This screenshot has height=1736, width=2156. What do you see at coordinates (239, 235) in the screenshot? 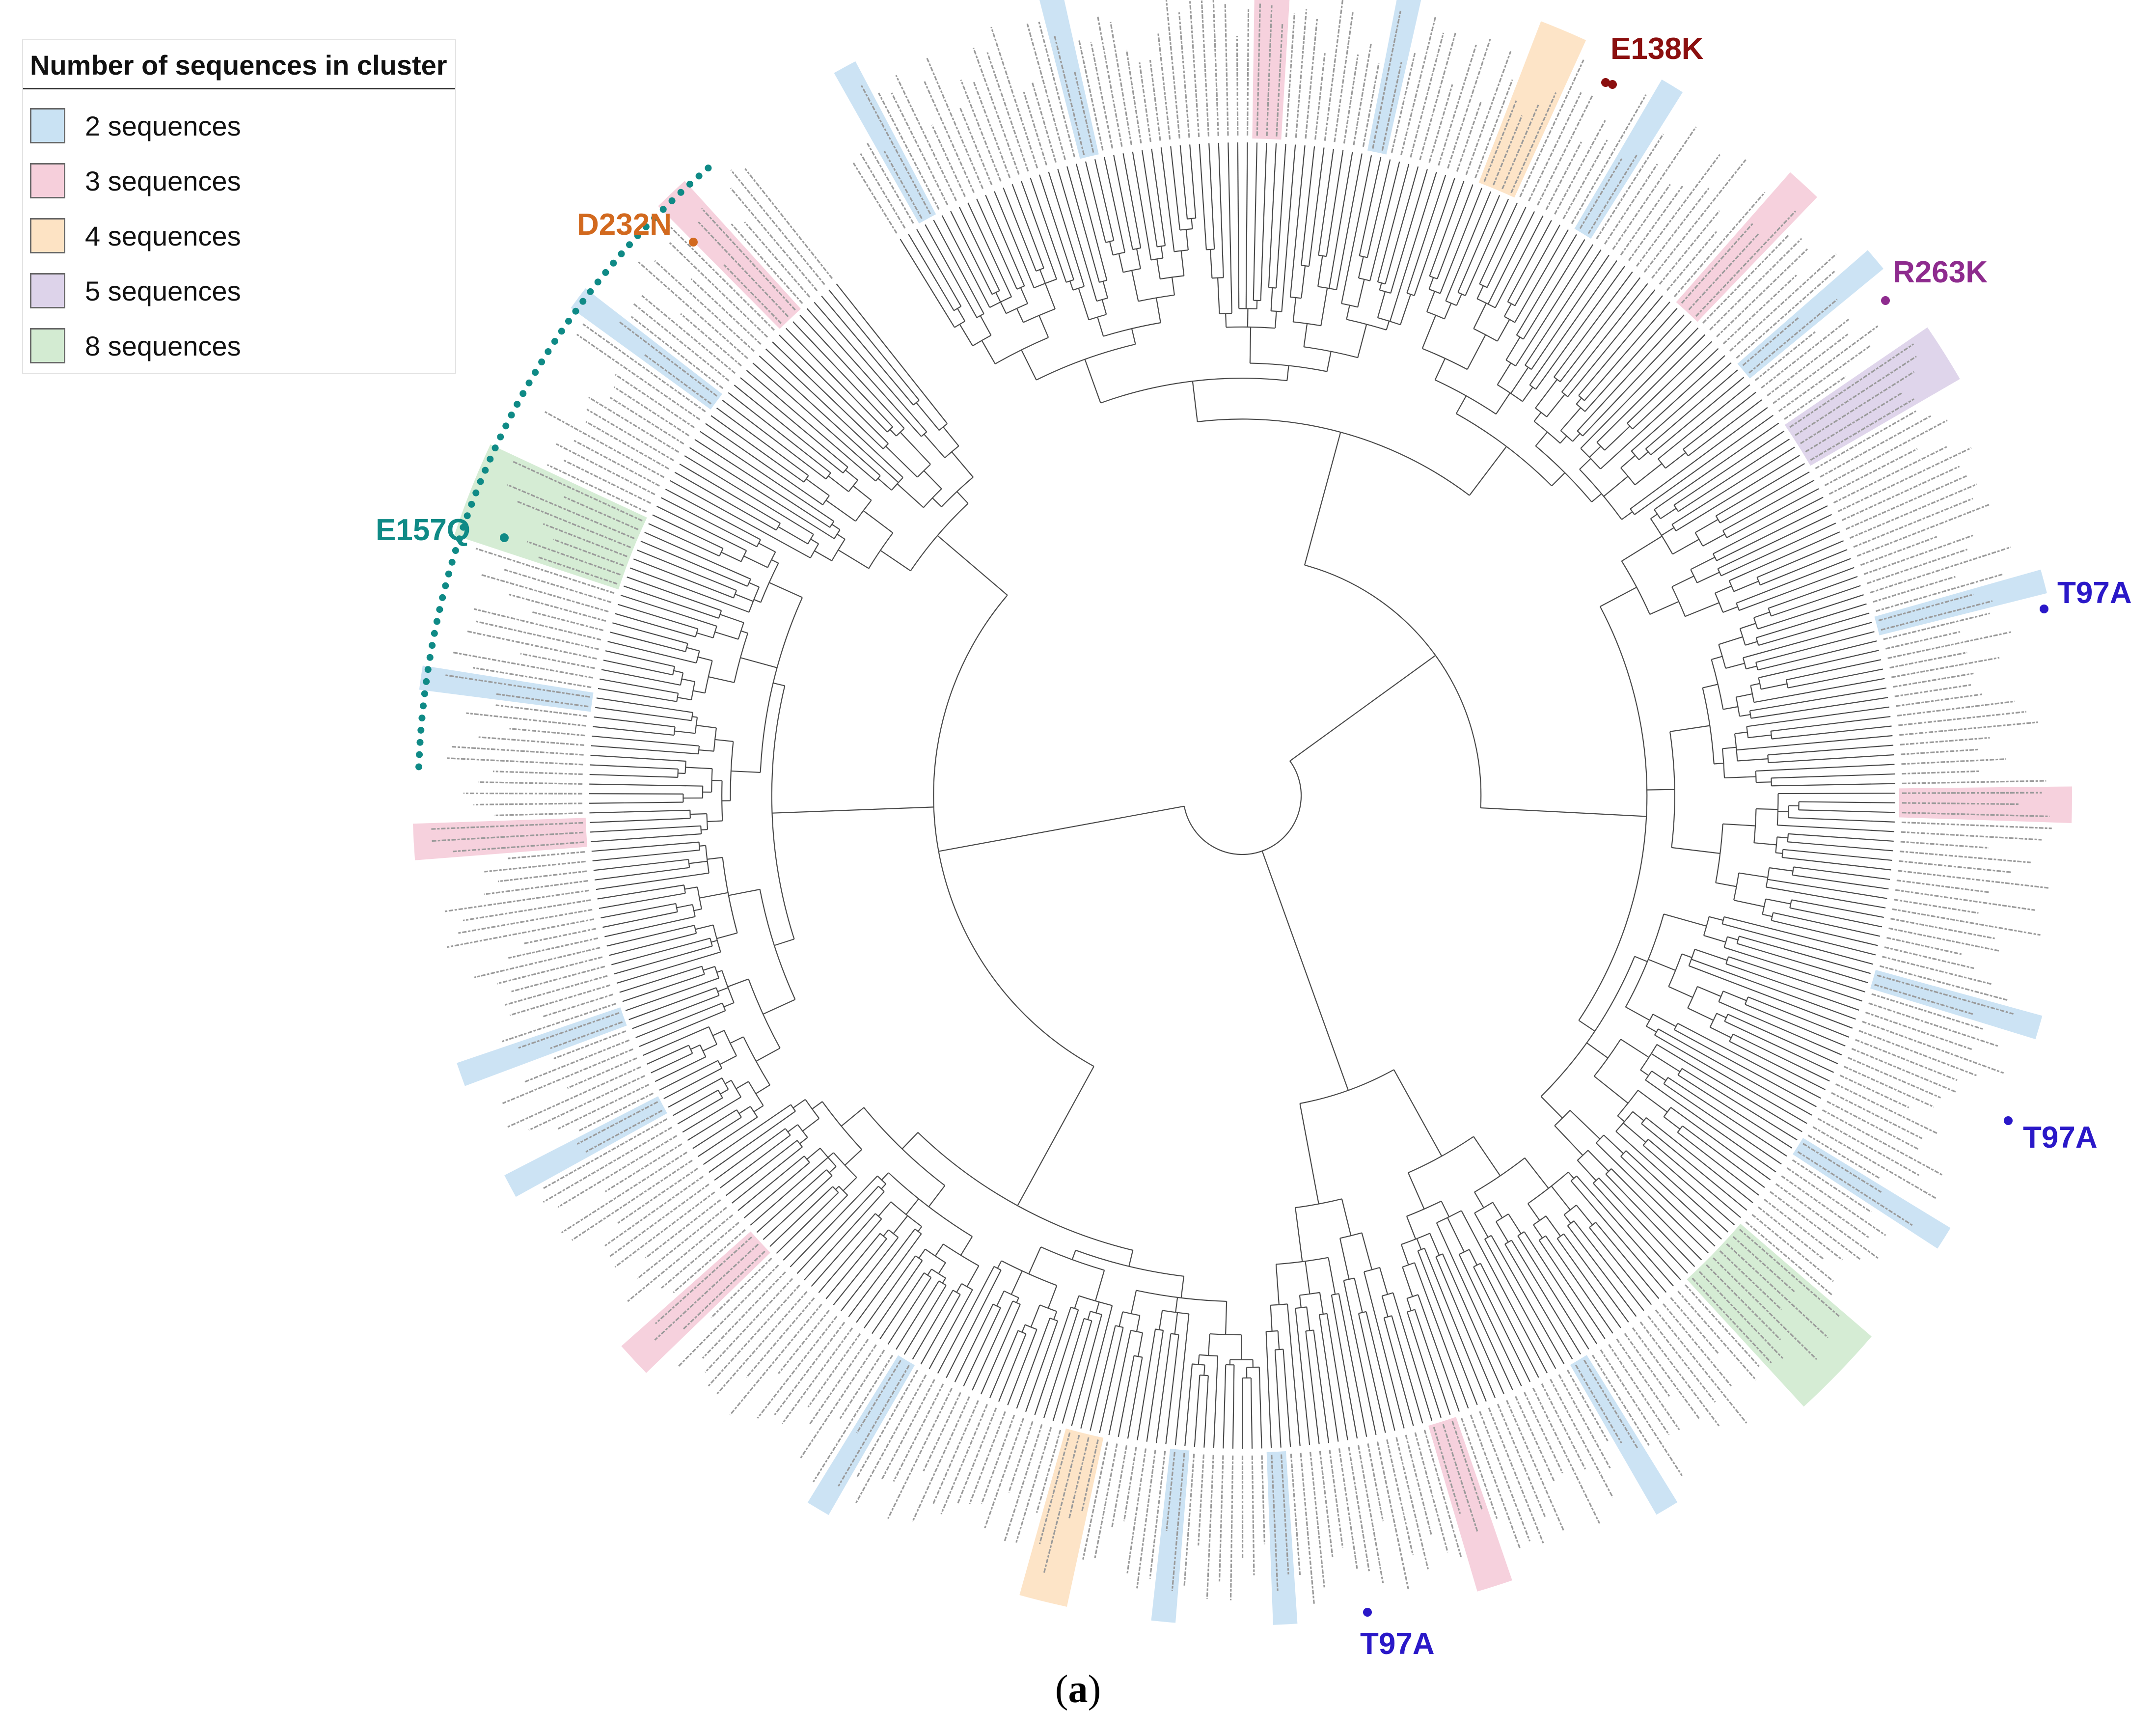
I see `legend-item-4: 4 sequences` at bounding box center [239, 235].